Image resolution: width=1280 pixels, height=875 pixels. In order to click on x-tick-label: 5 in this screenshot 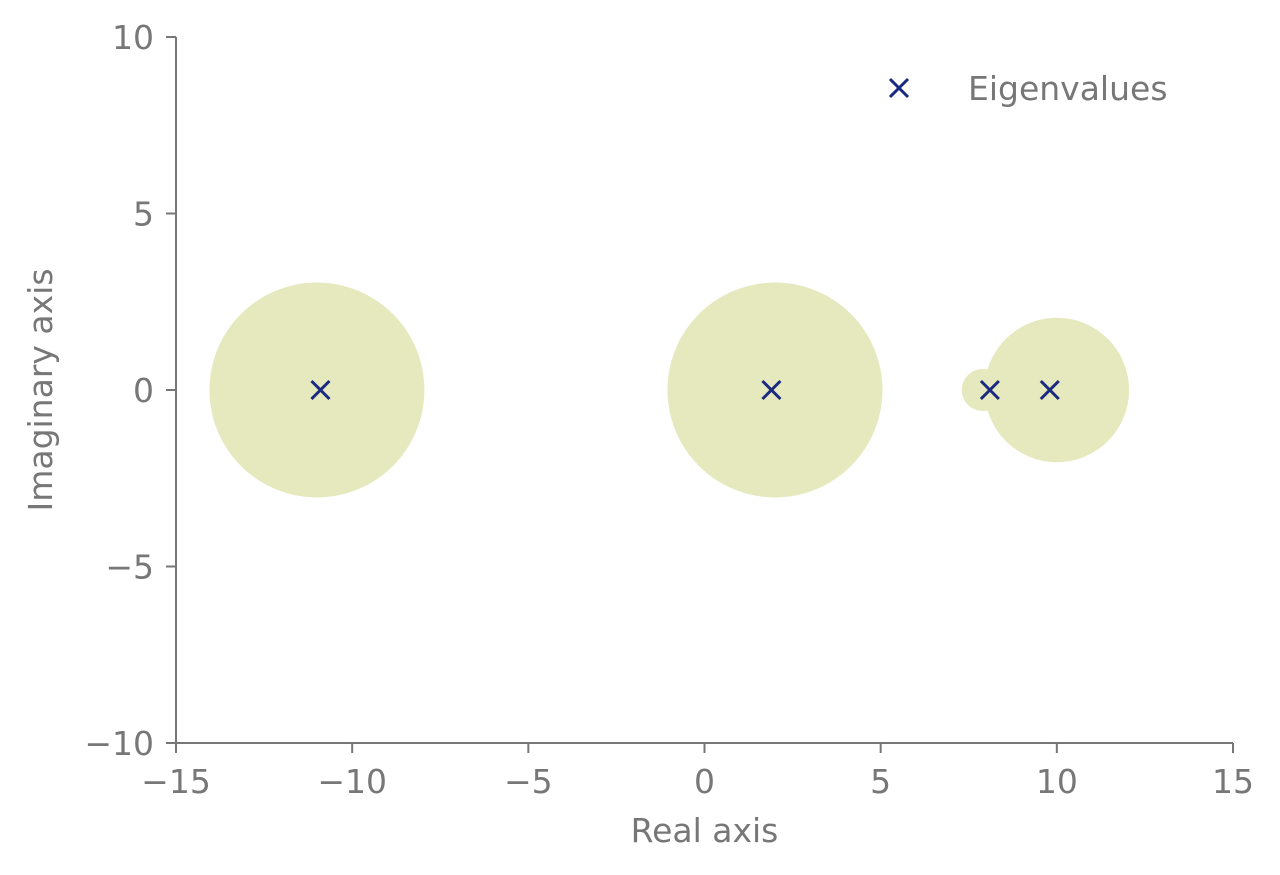, I will do `click(880, 781)`.